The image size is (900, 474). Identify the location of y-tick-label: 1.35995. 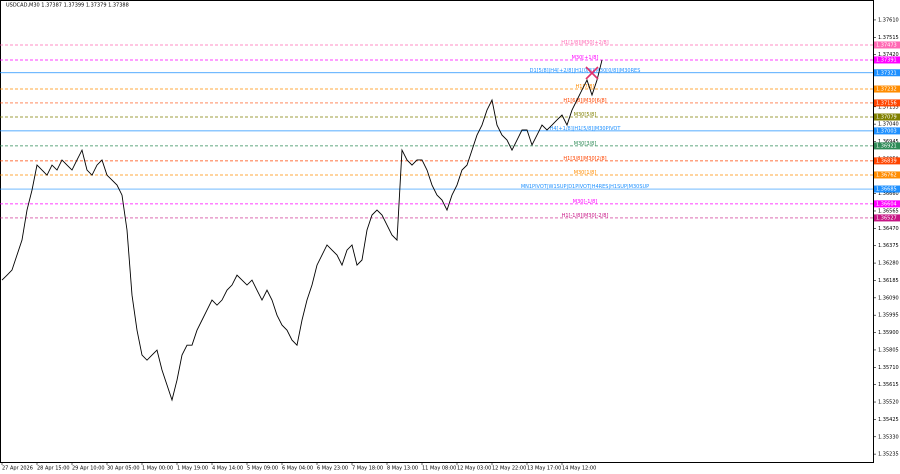
(888, 316).